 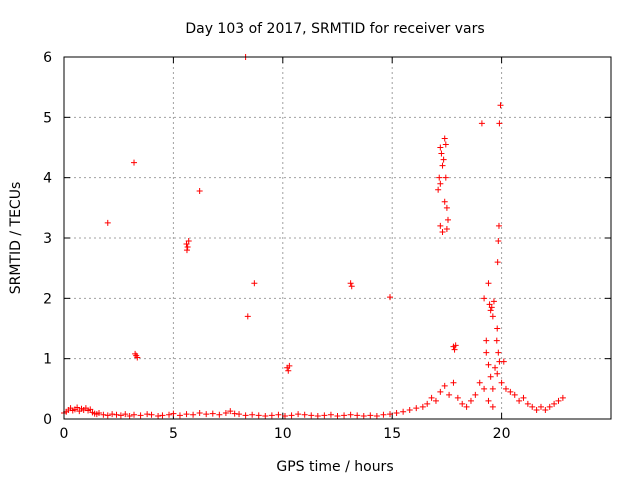 I want to click on y-tick-label: 5, so click(x=47, y=118).